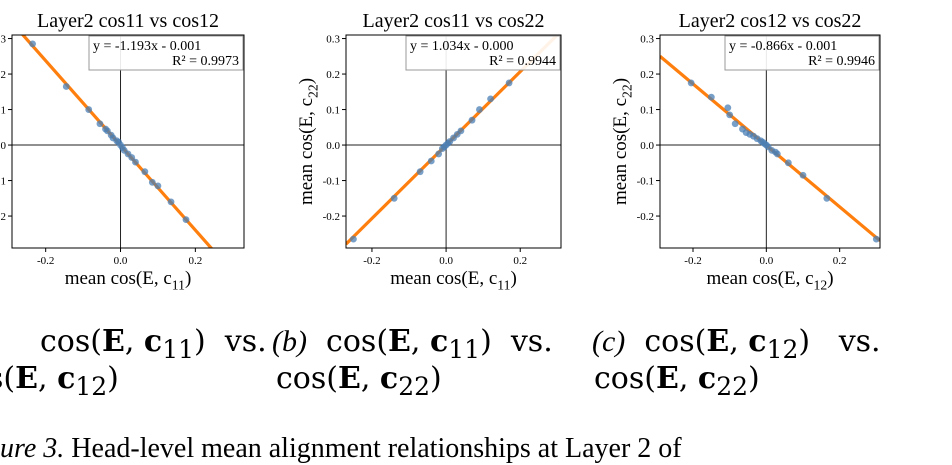 Image resolution: width=952 pixels, height=465 pixels. Describe the element at coordinates (522, 61) in the screenshot. I see `fit-r-squared: R² = 0.9944` at that location.